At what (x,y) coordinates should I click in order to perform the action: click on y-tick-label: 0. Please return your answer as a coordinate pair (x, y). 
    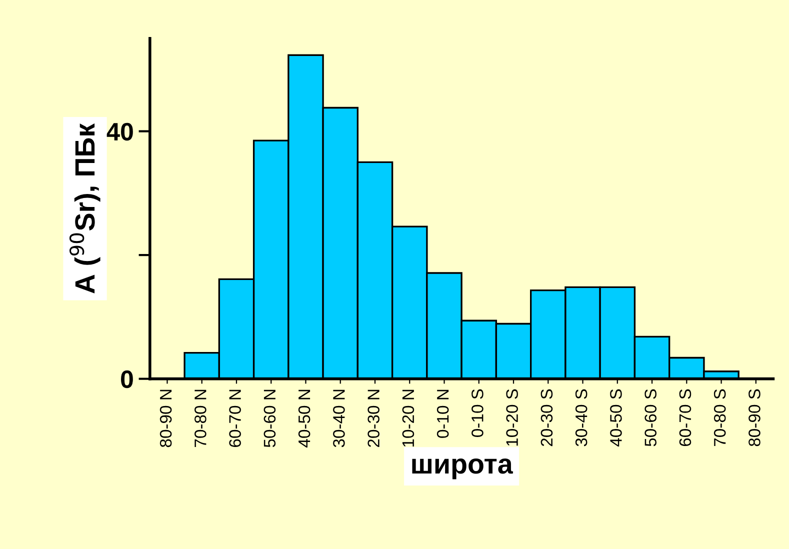
    Looking at the image, I should click on (127, 379).